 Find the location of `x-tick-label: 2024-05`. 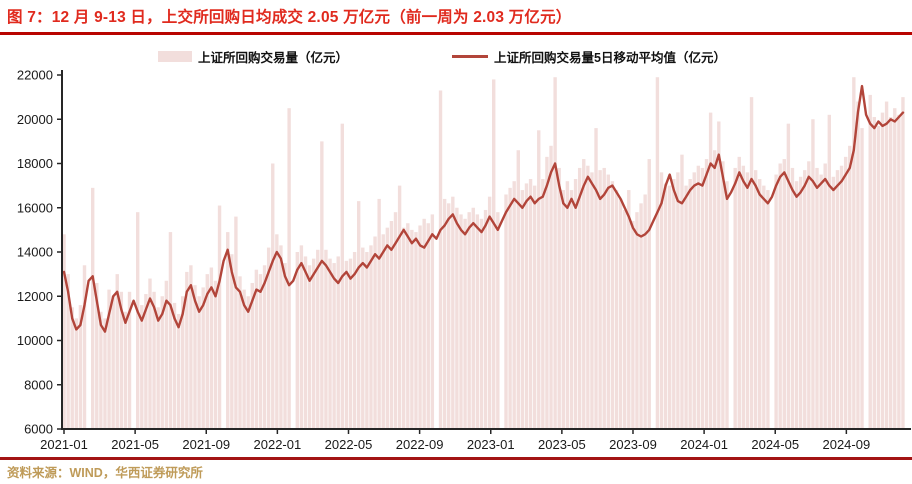

x-tick-label: 2024-05 is located at coordinates (775, 444).